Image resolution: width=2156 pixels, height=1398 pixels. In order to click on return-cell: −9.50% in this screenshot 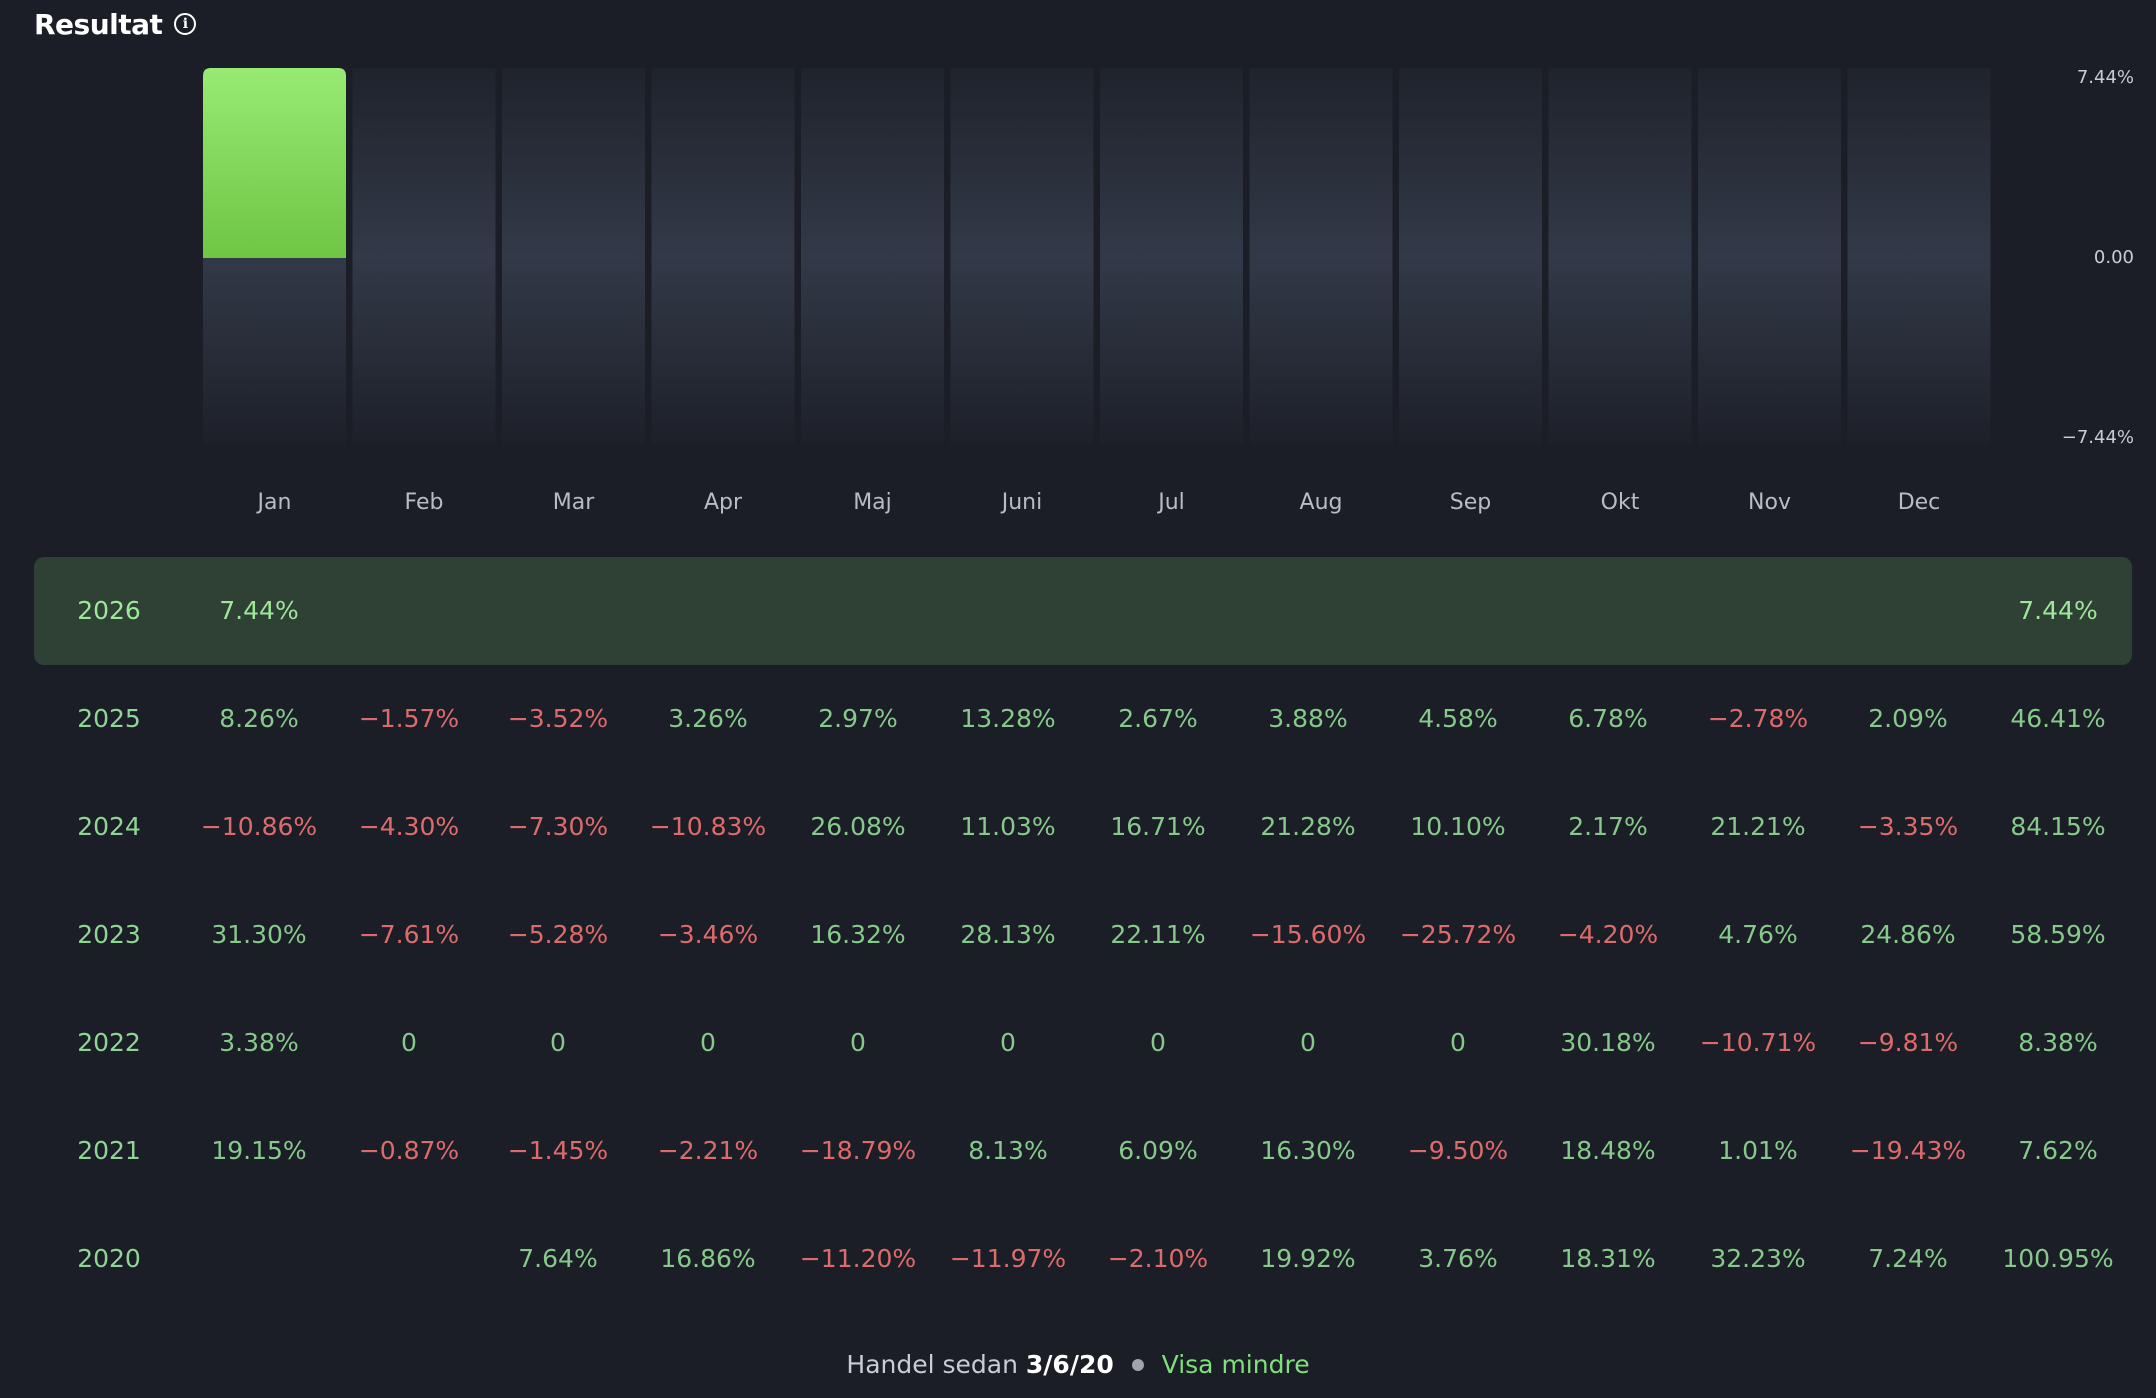, I will do `click(1458, 1150)`.